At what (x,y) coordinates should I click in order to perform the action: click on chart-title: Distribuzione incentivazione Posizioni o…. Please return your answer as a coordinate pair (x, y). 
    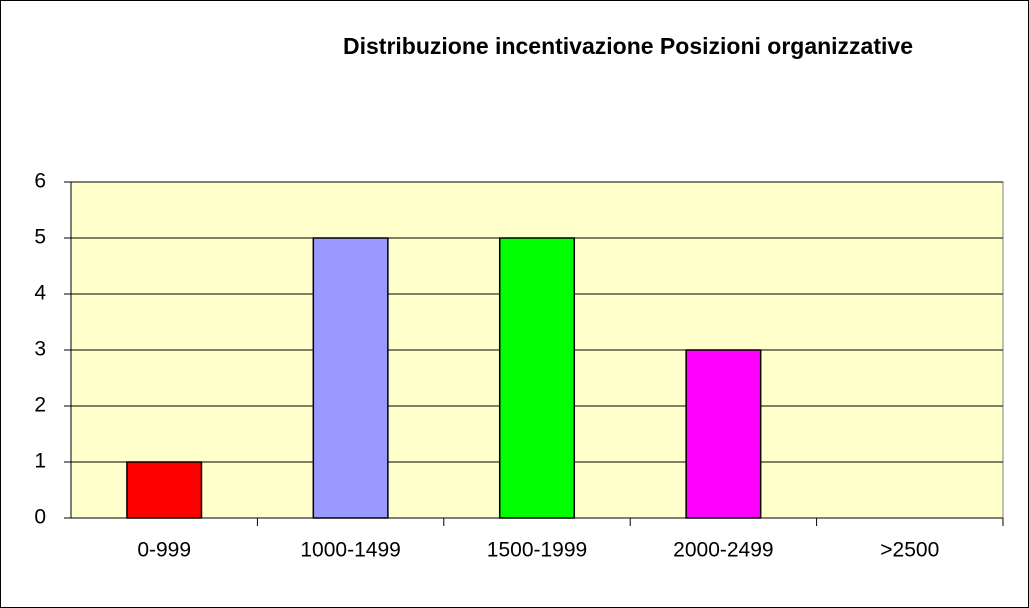
    Looking at the image, I should click on (628, 46).